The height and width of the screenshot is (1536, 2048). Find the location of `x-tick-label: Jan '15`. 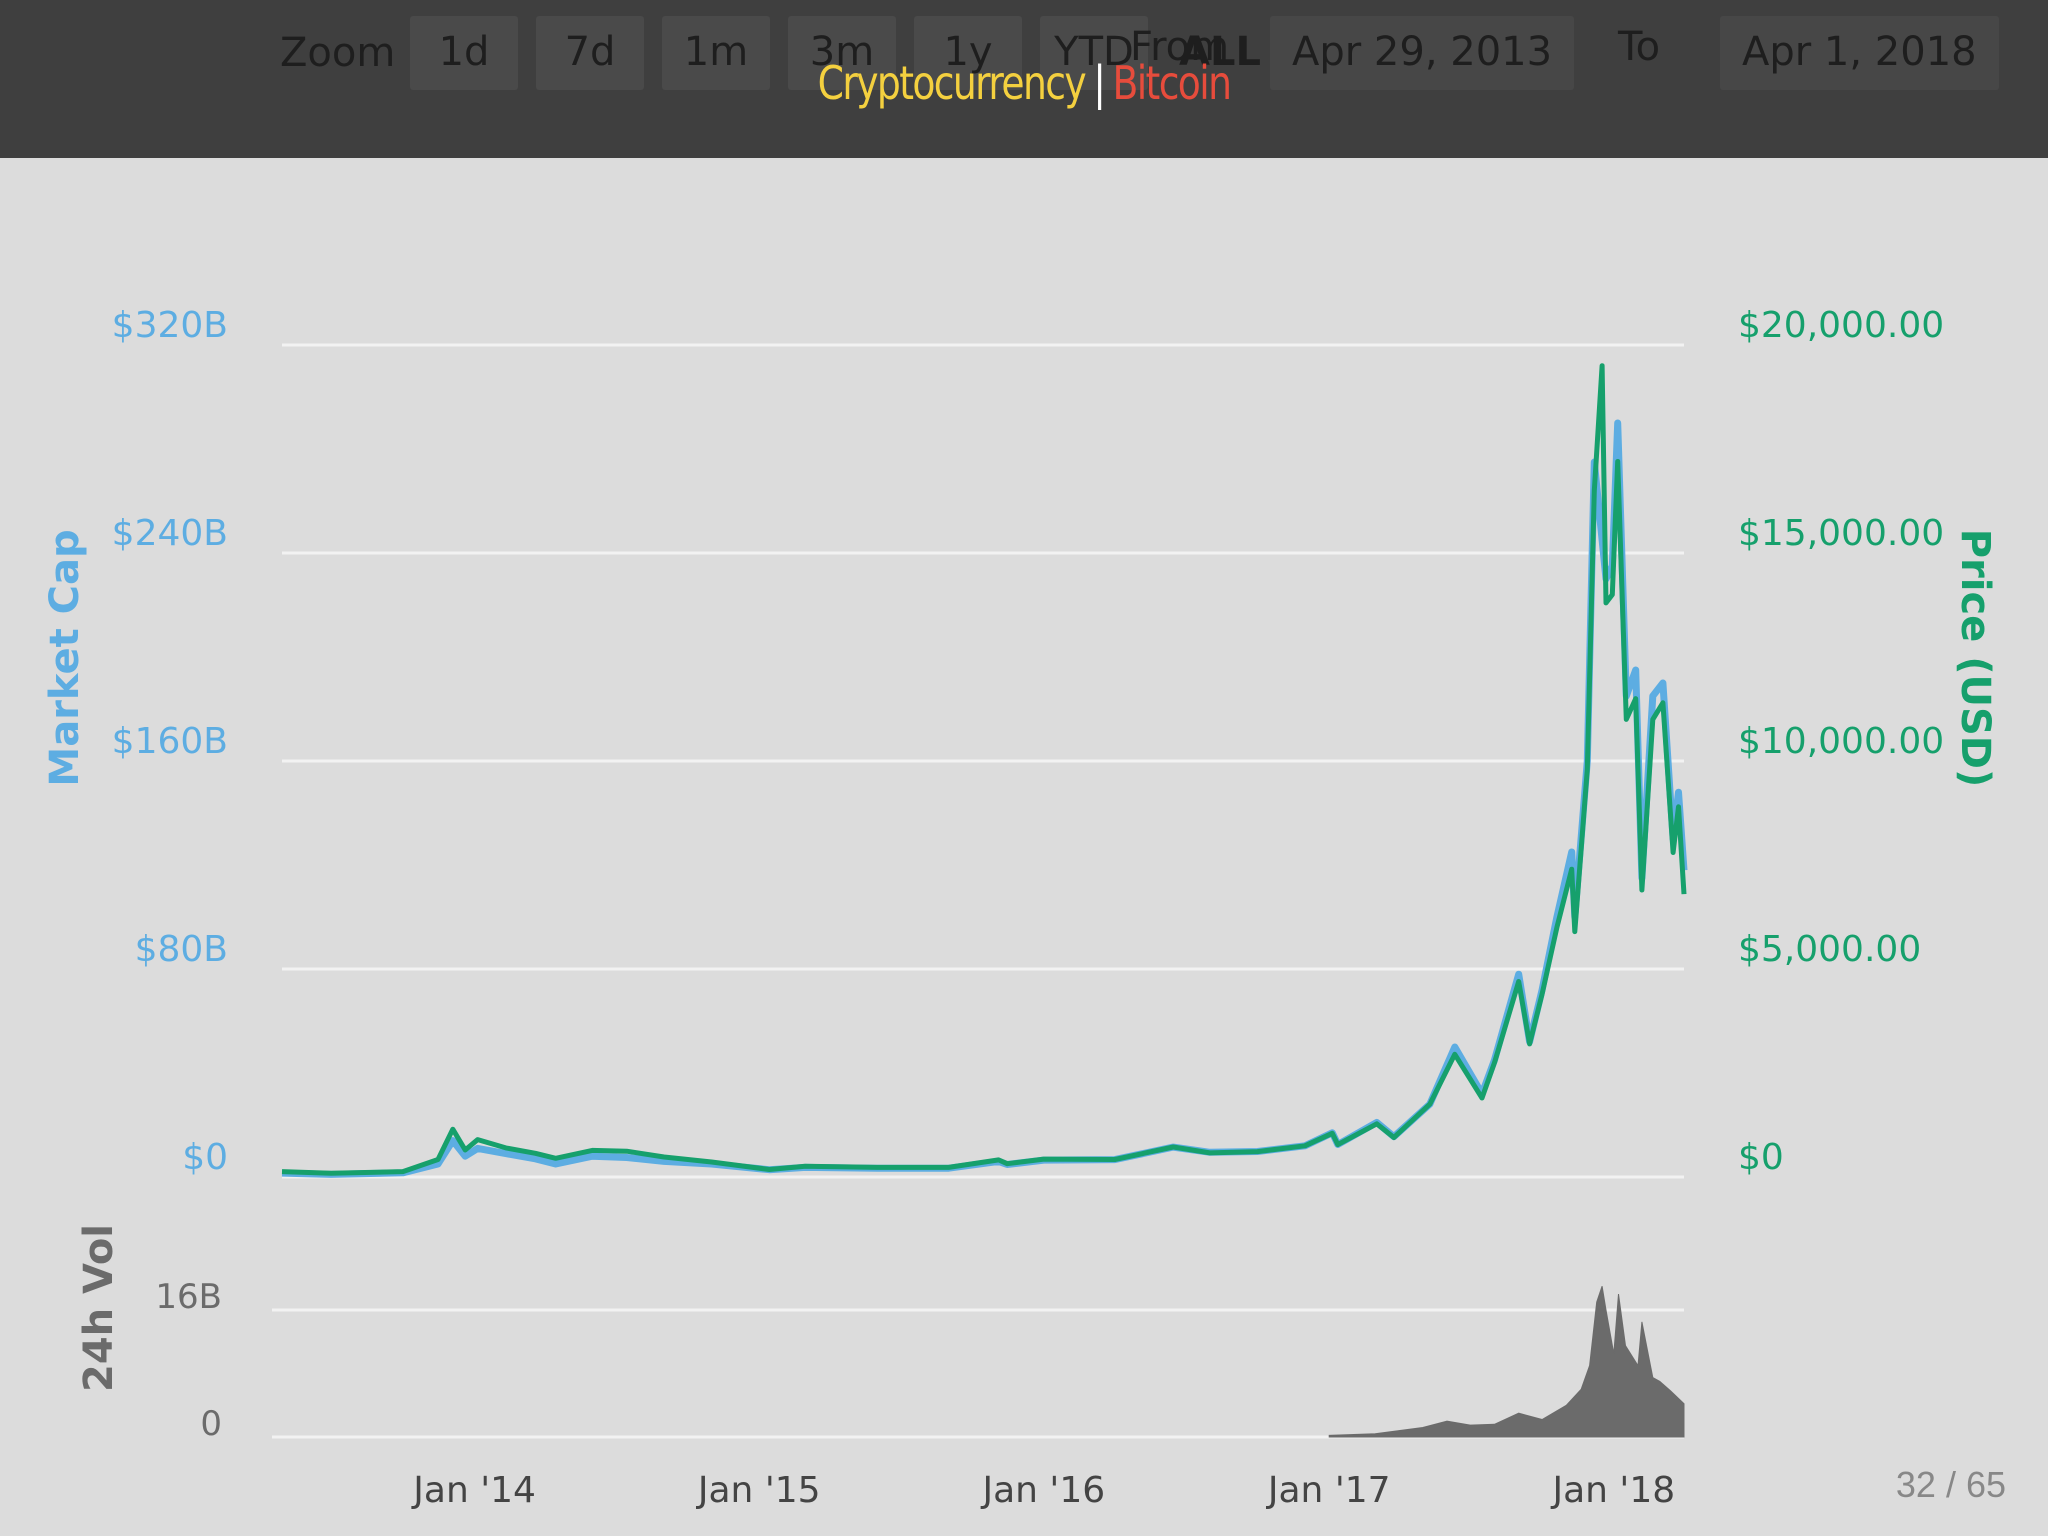

x-tick-label: Jan '15 is located at coordinates (758, 1490).